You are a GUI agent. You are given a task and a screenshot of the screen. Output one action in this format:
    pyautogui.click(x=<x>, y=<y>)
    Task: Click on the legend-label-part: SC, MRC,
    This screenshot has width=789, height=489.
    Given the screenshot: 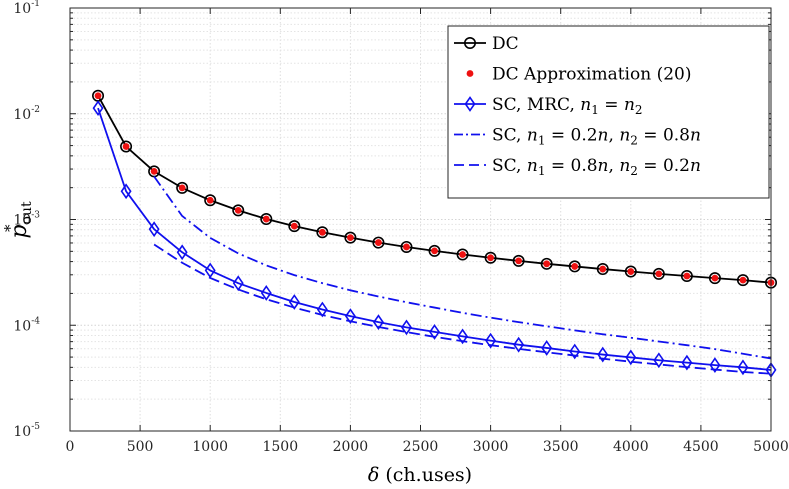 What is the action you would take?
    pyautogui.click(x=536, y=105)
    